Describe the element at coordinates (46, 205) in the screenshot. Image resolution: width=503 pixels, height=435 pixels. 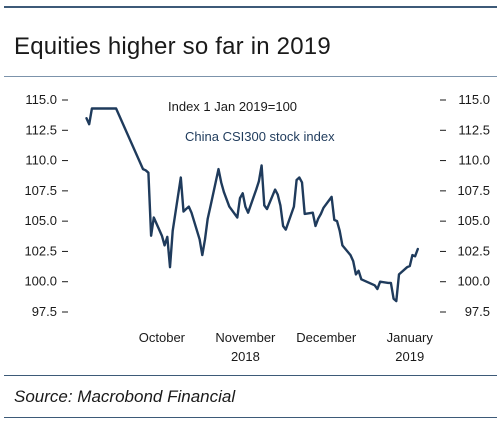
I see `left-y-axis: 97.5 100.0 102.5 105.0 107.5 110.0 112.5 115.0` at that location.